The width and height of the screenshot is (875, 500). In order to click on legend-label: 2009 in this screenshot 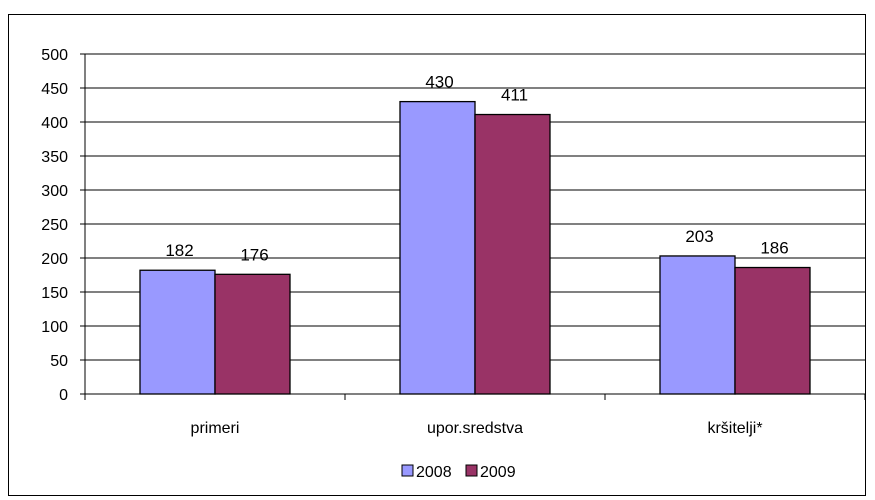, I will do `click(498, 472)`.